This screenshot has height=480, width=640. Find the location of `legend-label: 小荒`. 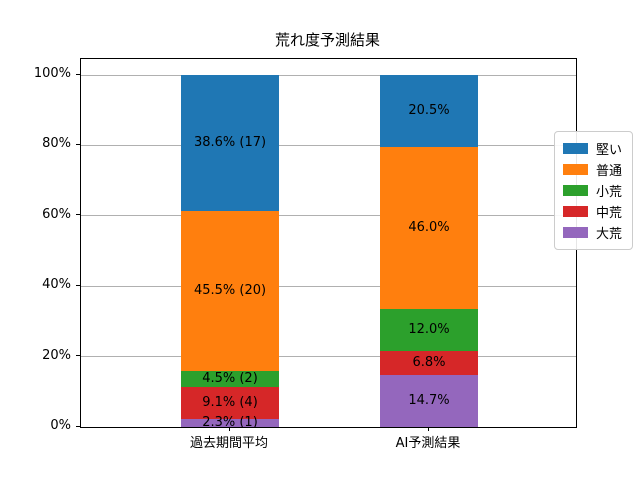

legend-label: 小荒 is located at coordinates (608, 192).